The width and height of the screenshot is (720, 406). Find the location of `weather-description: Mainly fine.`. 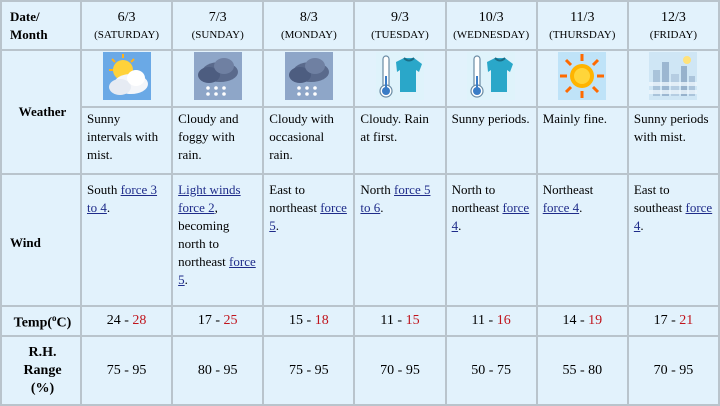

weather-description: Mainly fine. is located at coordinates (582, 141).